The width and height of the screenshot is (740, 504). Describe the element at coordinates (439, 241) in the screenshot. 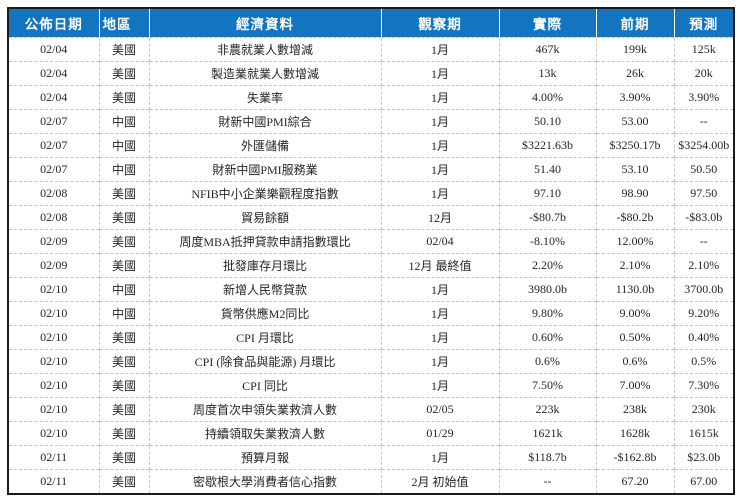

I see `cell-observation-period: 02/04` at that location.